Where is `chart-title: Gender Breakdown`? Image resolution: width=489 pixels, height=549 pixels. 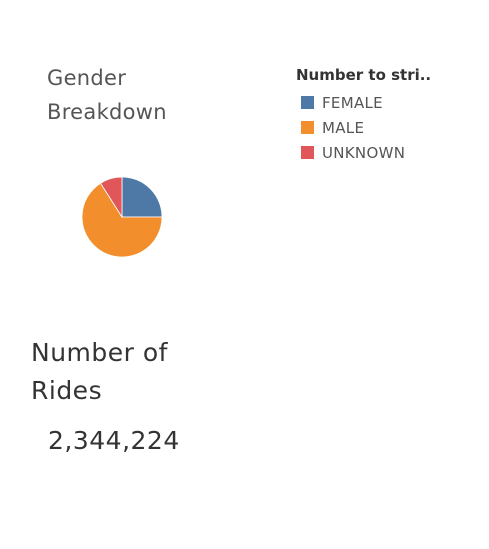 chart-title: Gender Breakdown is located at coordinates (107, 95).